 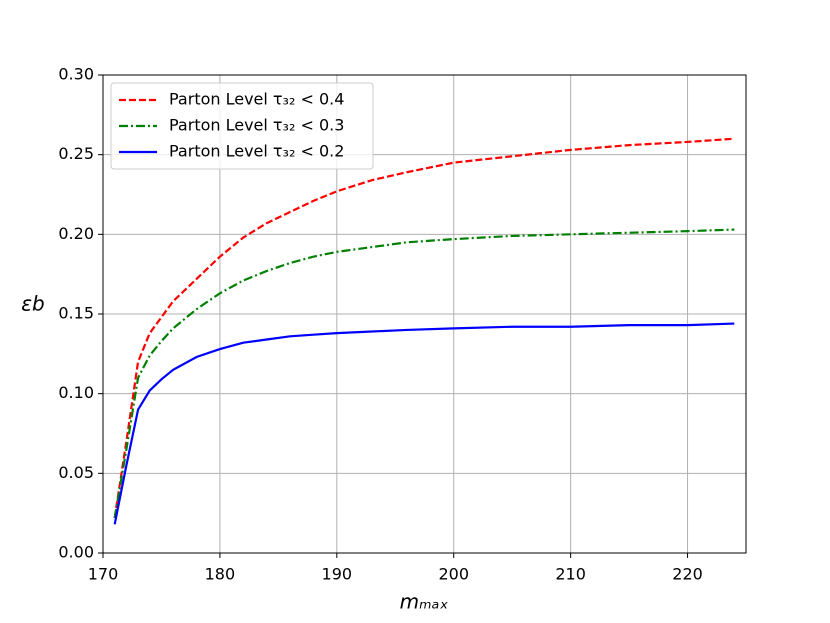 What do you see at coordinates (256, 99) in the screenshot?
I see `legend-label: Parton Level τ₃₂ < 0.4` at bounding box center [256, 99].